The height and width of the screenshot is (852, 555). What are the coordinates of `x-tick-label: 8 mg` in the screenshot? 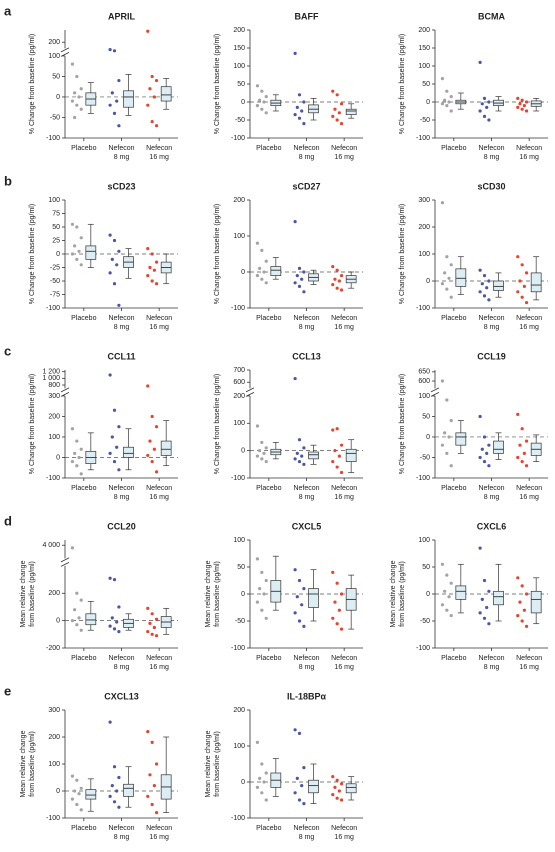 It's located at (122, 157).